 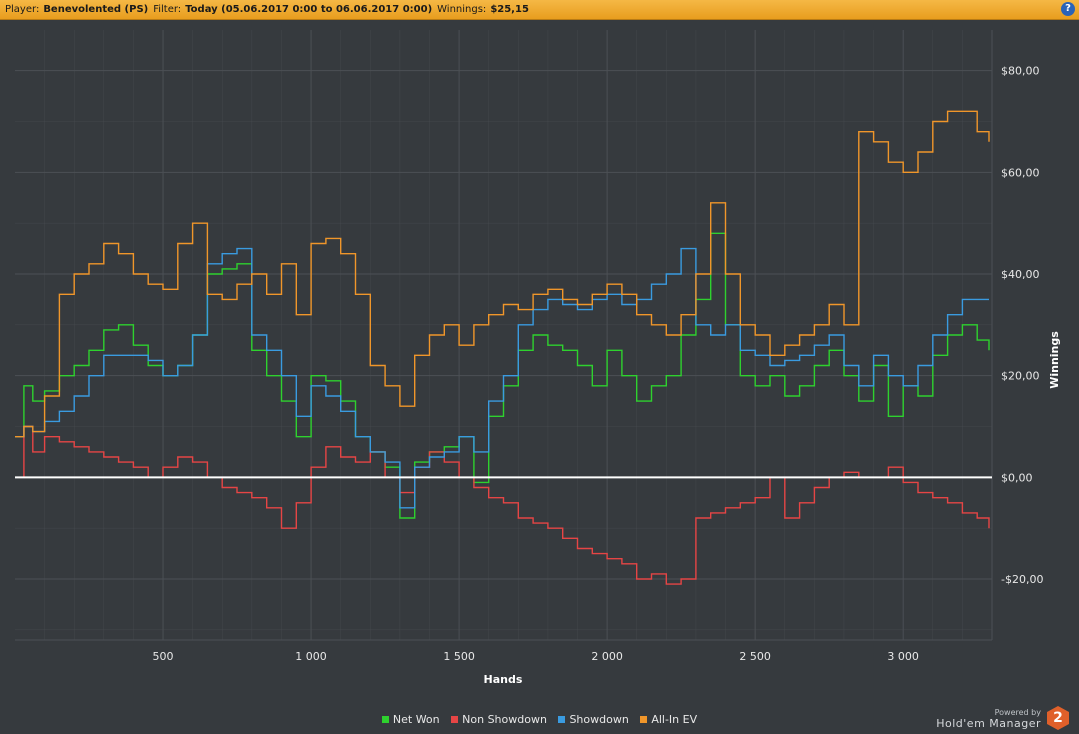 I want to click on legend-item-showdown: Showdown, so click(x=593, y=719).